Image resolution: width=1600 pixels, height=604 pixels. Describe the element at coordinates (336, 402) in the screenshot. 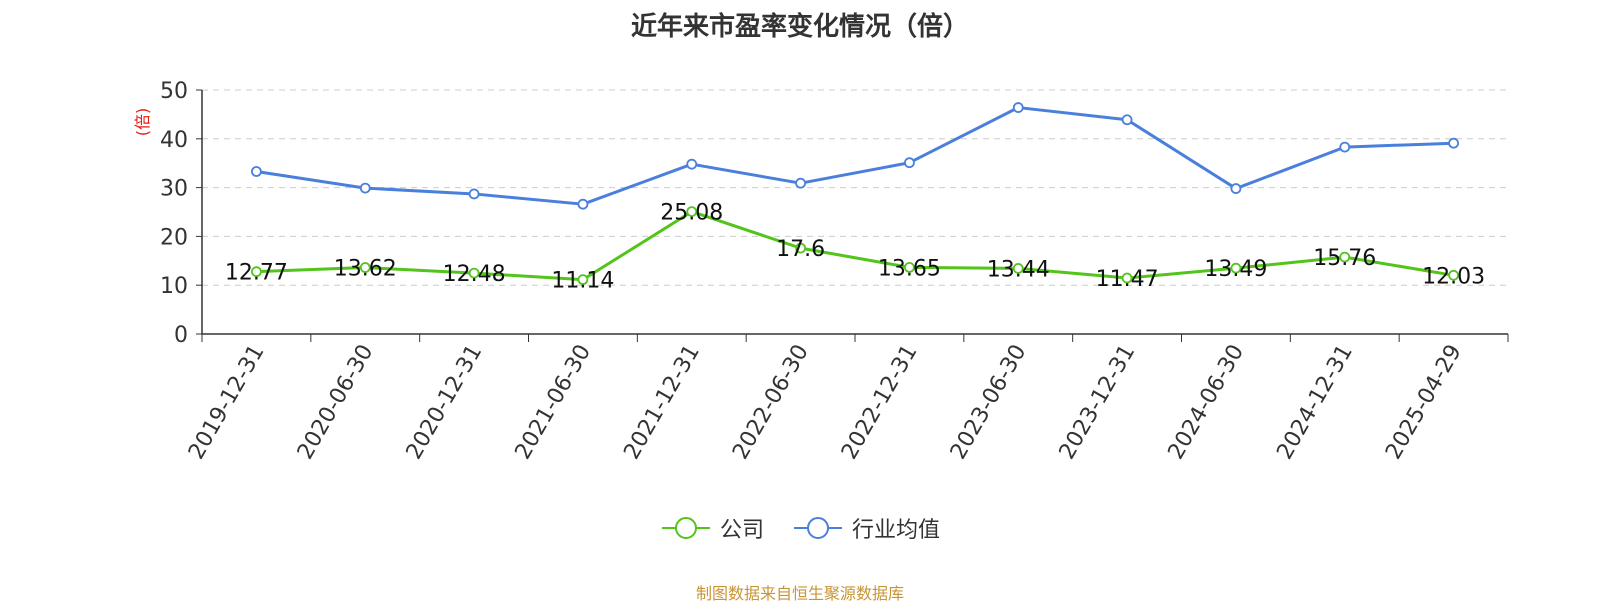

I see `x-tick-label: 2020-06-30` at that location.